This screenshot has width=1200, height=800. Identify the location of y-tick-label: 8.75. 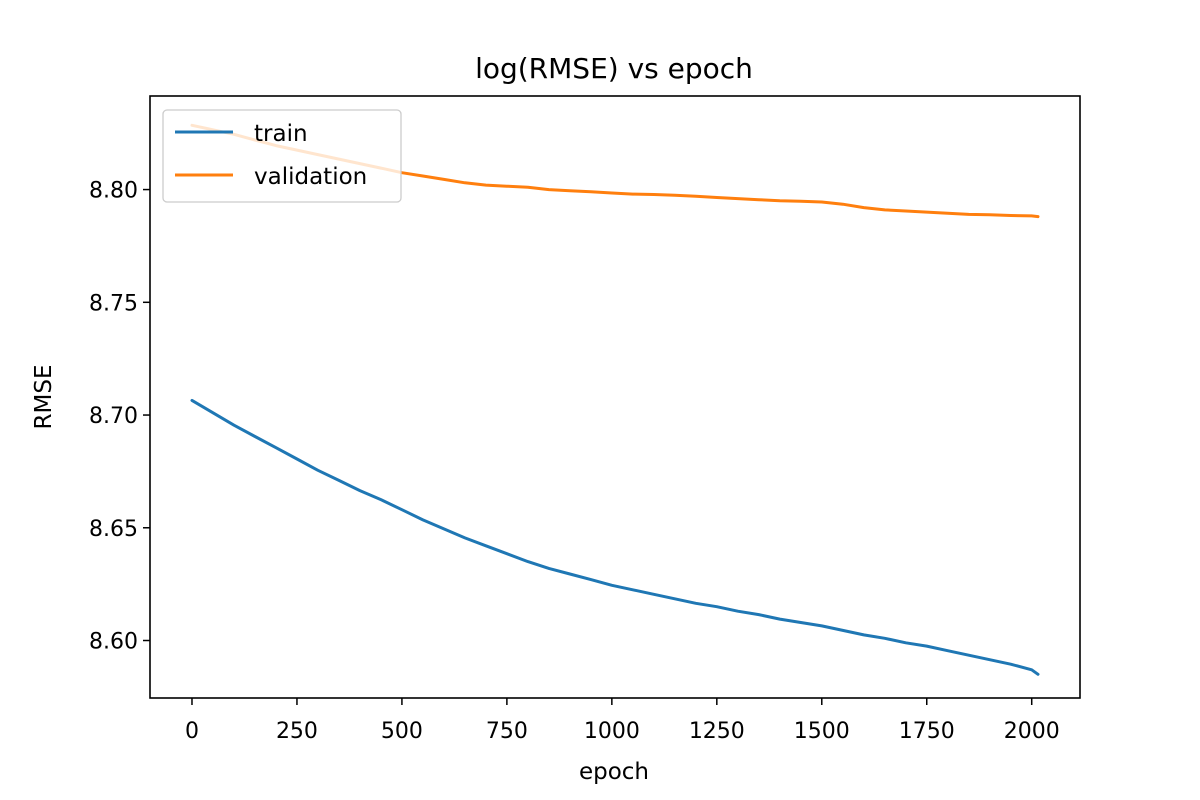
(113, 303).